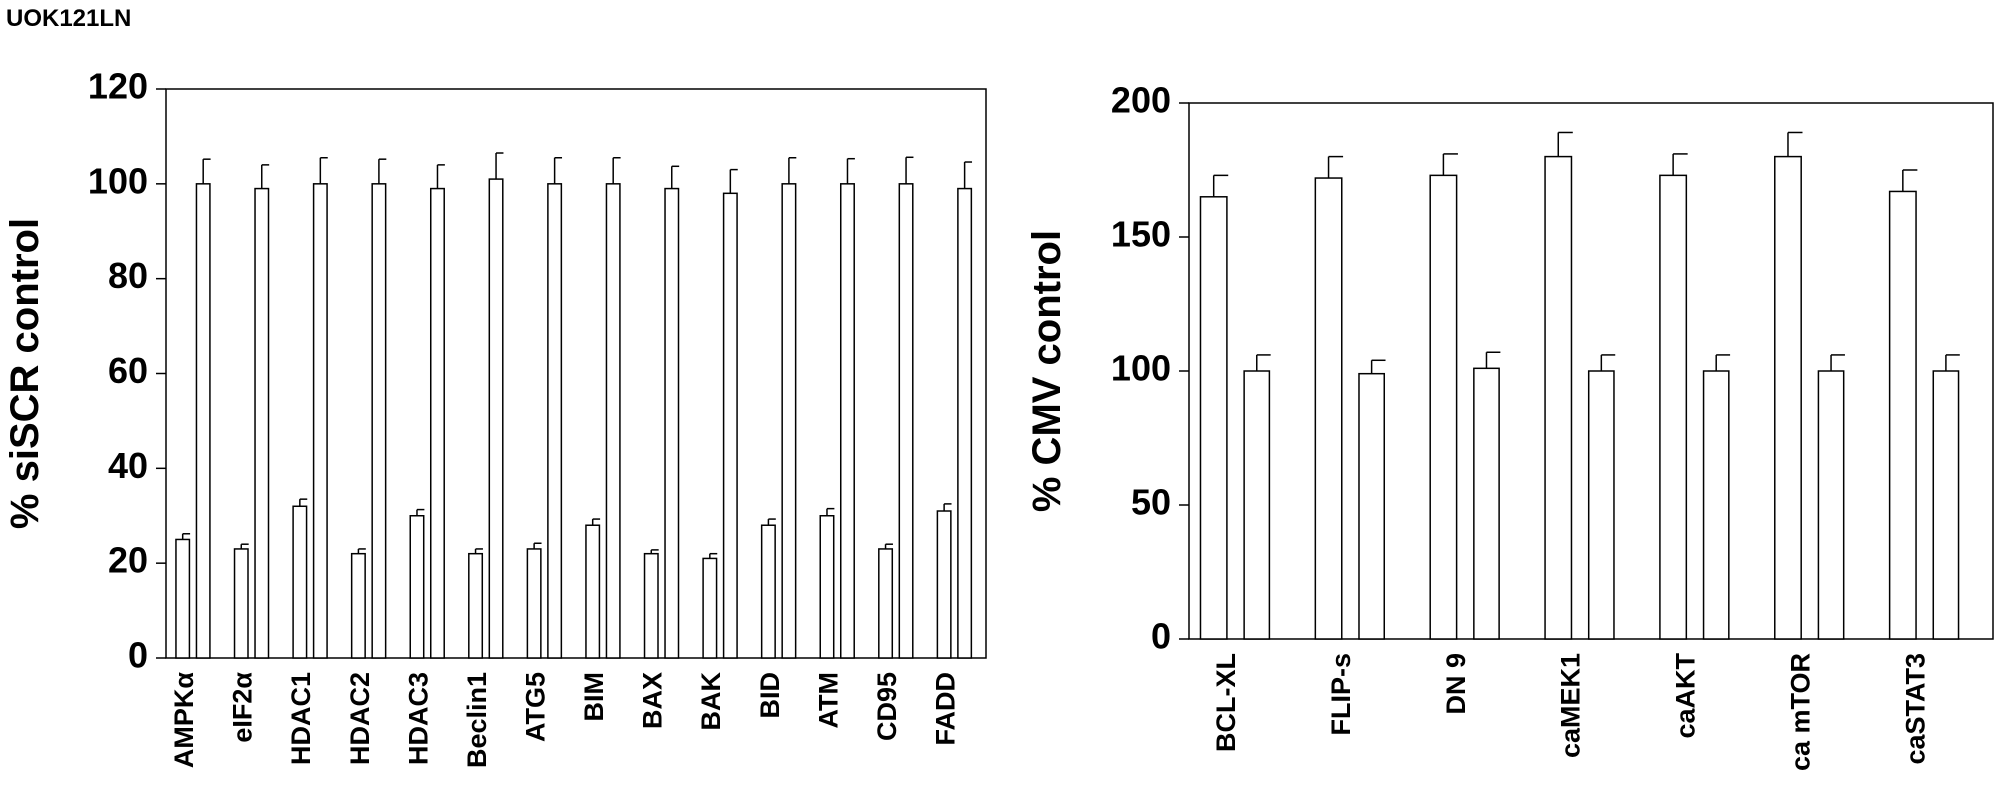  What do you see at coordinates (418, 718) in the screenshot?
I see `x-tick-label: HDAC3` at bounding box center [418, 718].